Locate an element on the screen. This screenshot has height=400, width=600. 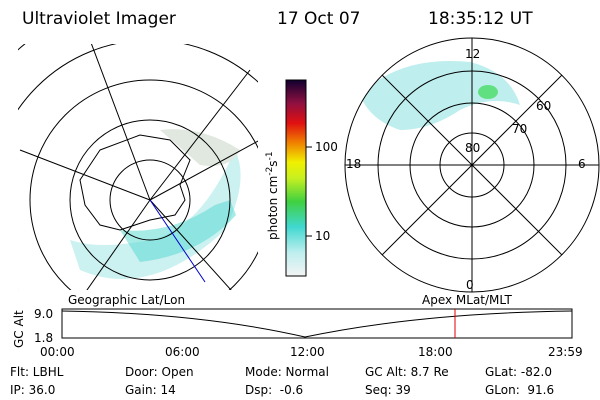
mlat-label: 70 is located at coordinates (519, 129).